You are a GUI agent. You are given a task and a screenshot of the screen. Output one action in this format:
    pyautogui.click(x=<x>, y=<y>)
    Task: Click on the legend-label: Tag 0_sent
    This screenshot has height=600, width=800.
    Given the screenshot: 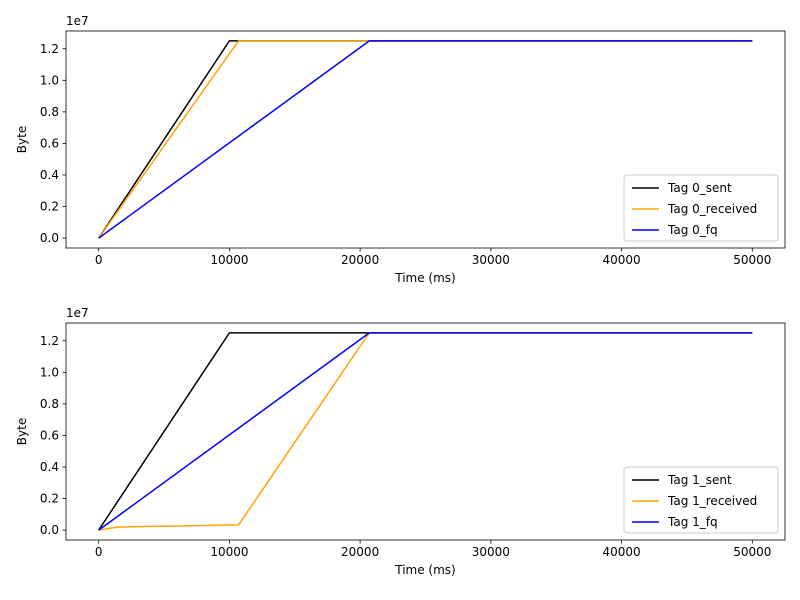 What is the action you would take?
    pyautogui.click(x=699, y=188)
    